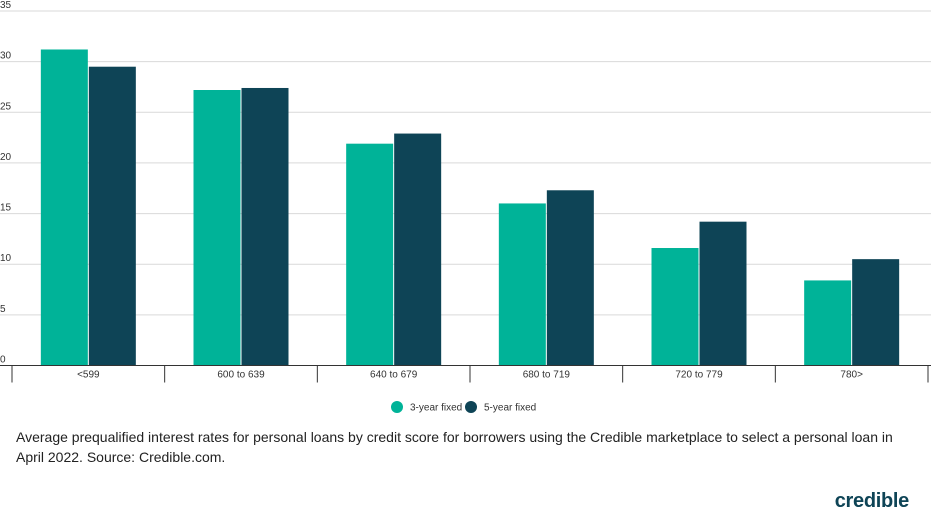 Image resolution: width=931 pixels, height=523 pixels. I want to click on y-tick-label: 35, so click(6, 5).